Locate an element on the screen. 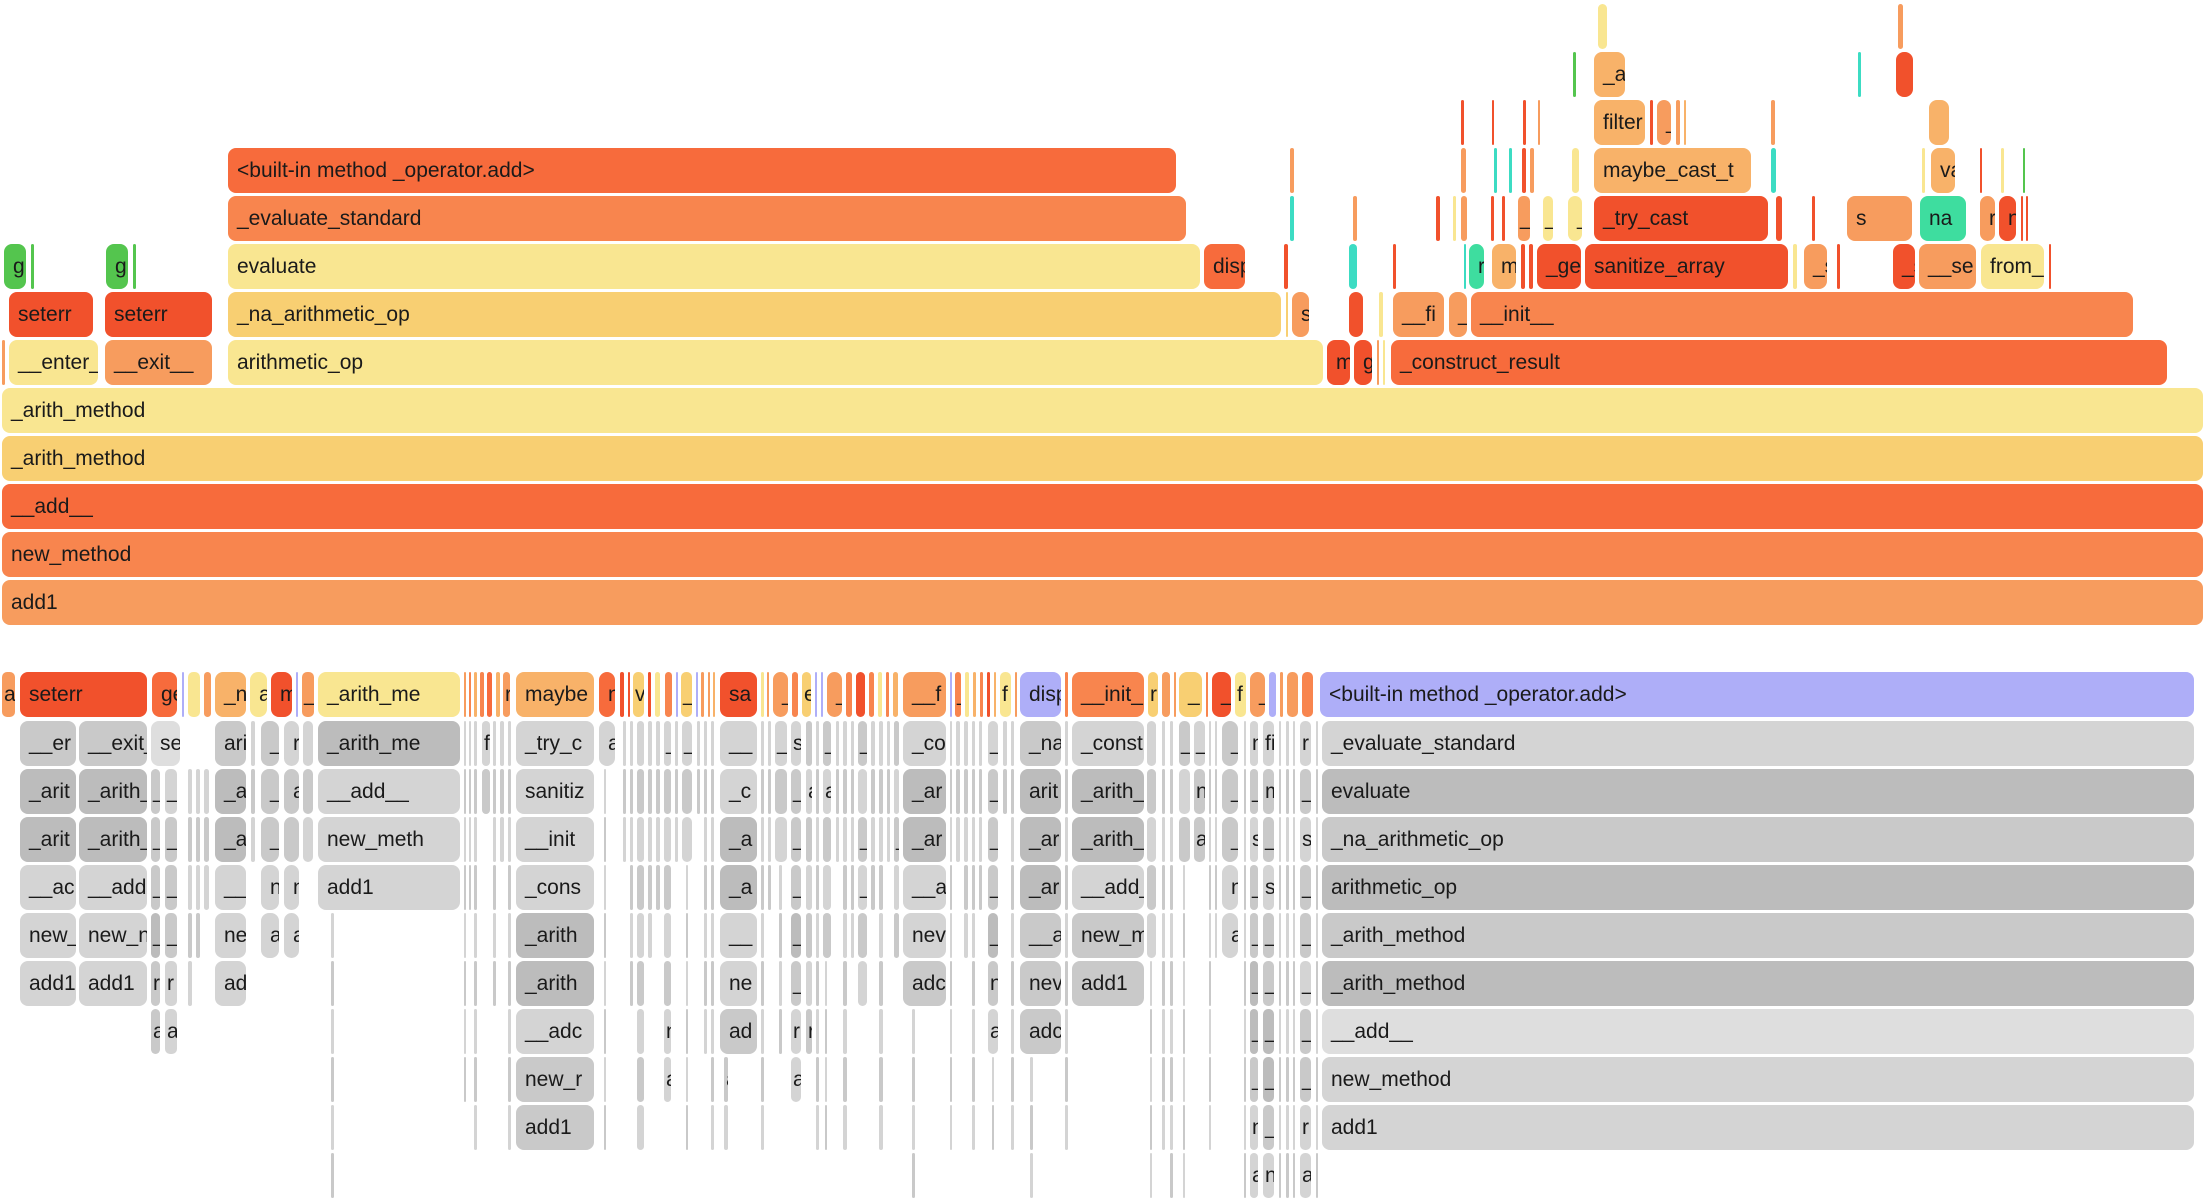 The width and height of the screenshot is (2206, 1198). flame-frame-construct-result: _construct_result is located at coordinates (1779, 362).